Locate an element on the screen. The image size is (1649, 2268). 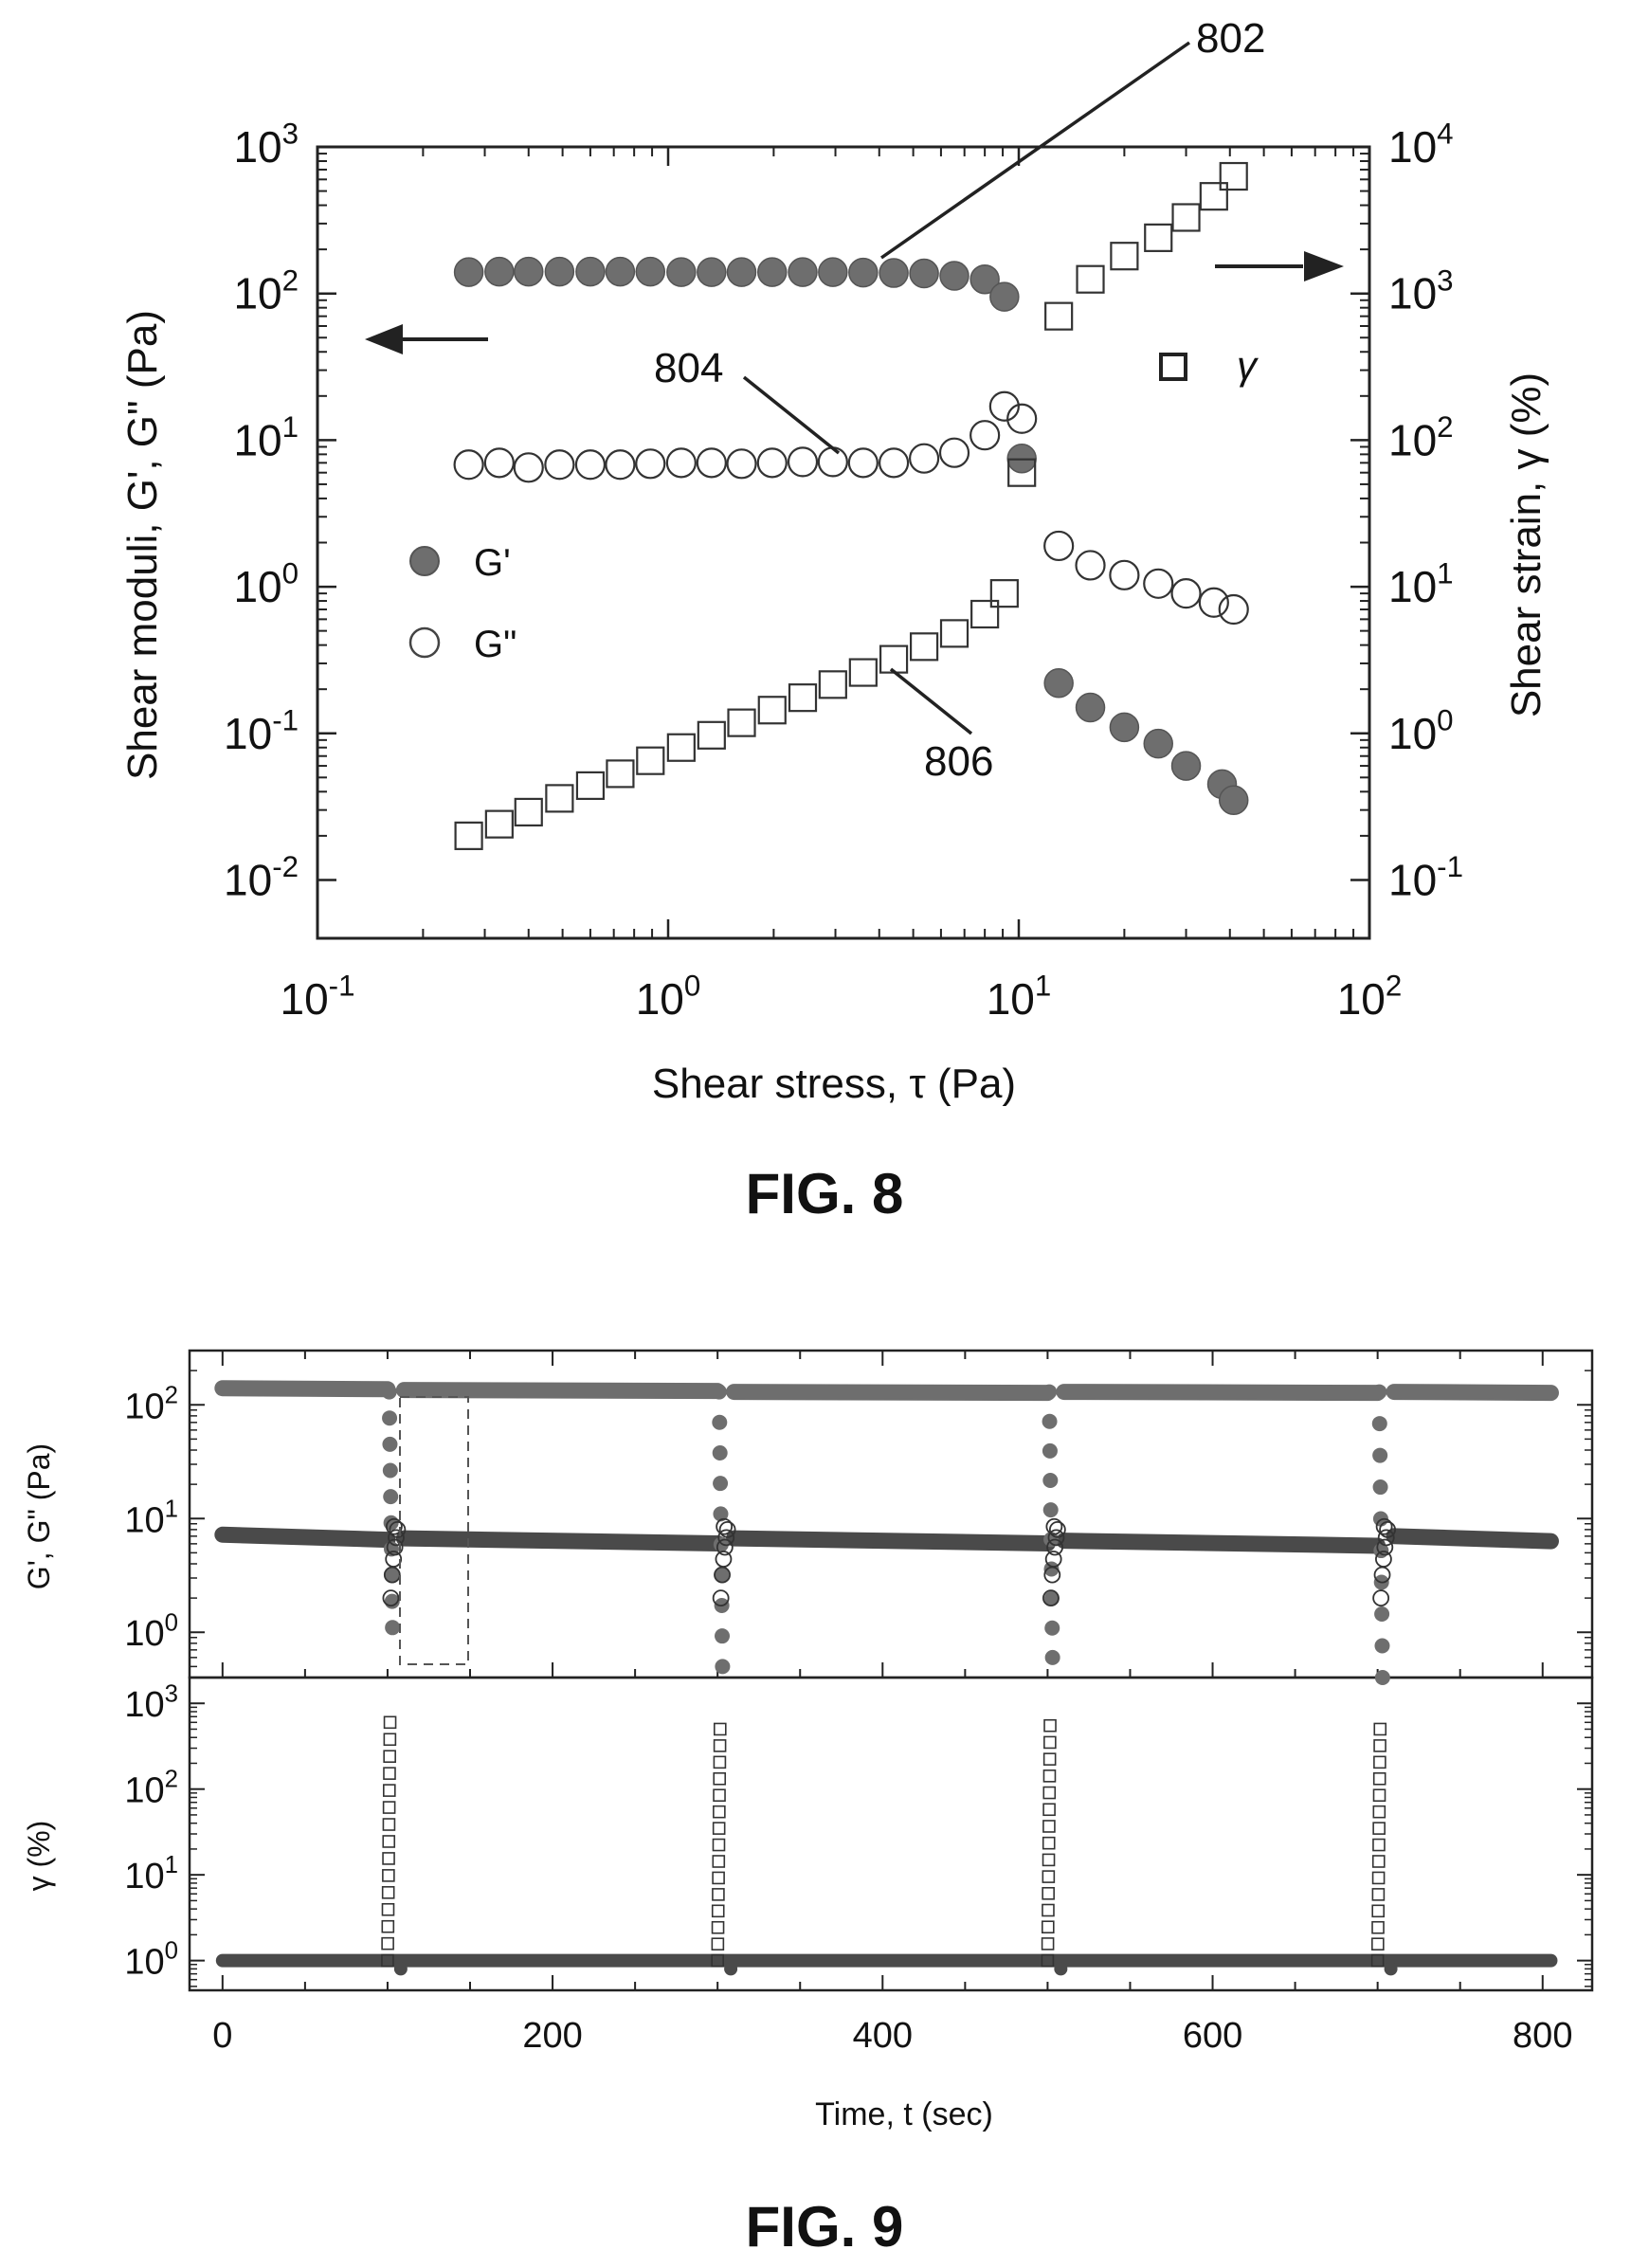
fig8-ylabel-right: Shear strain, γ (%) is located at coordinates (1526, 544).